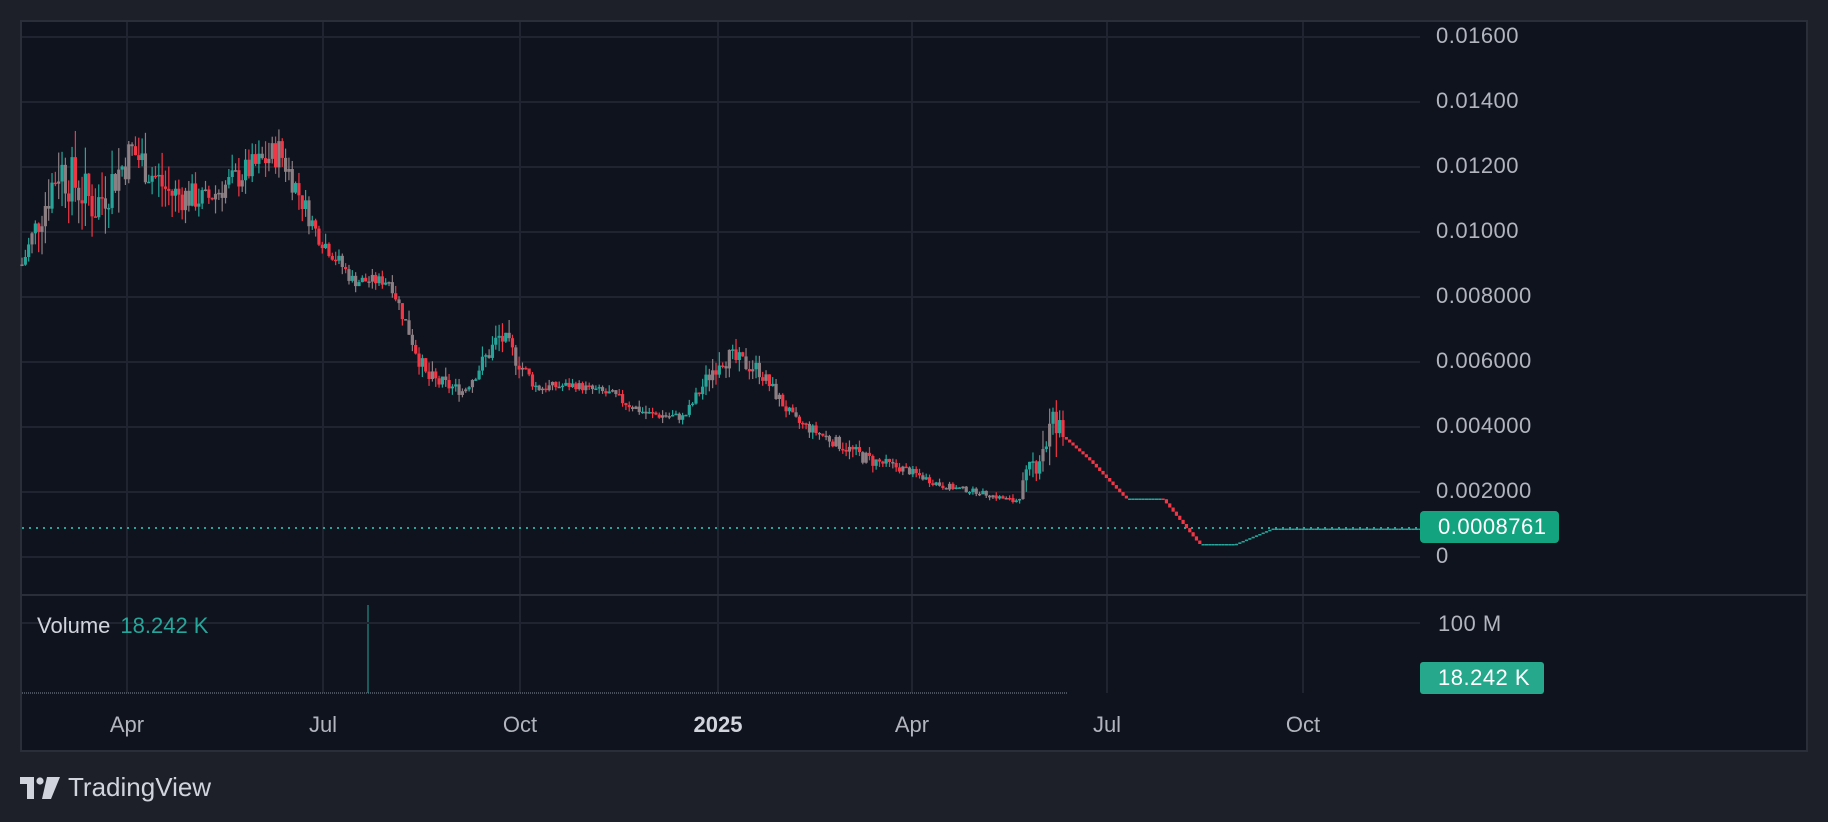 The height and width of the screenshot is (822, 1828). Describe the element at coordinates (140, 787) in the screenshot. I see `brand-name: TradingView` at that location.